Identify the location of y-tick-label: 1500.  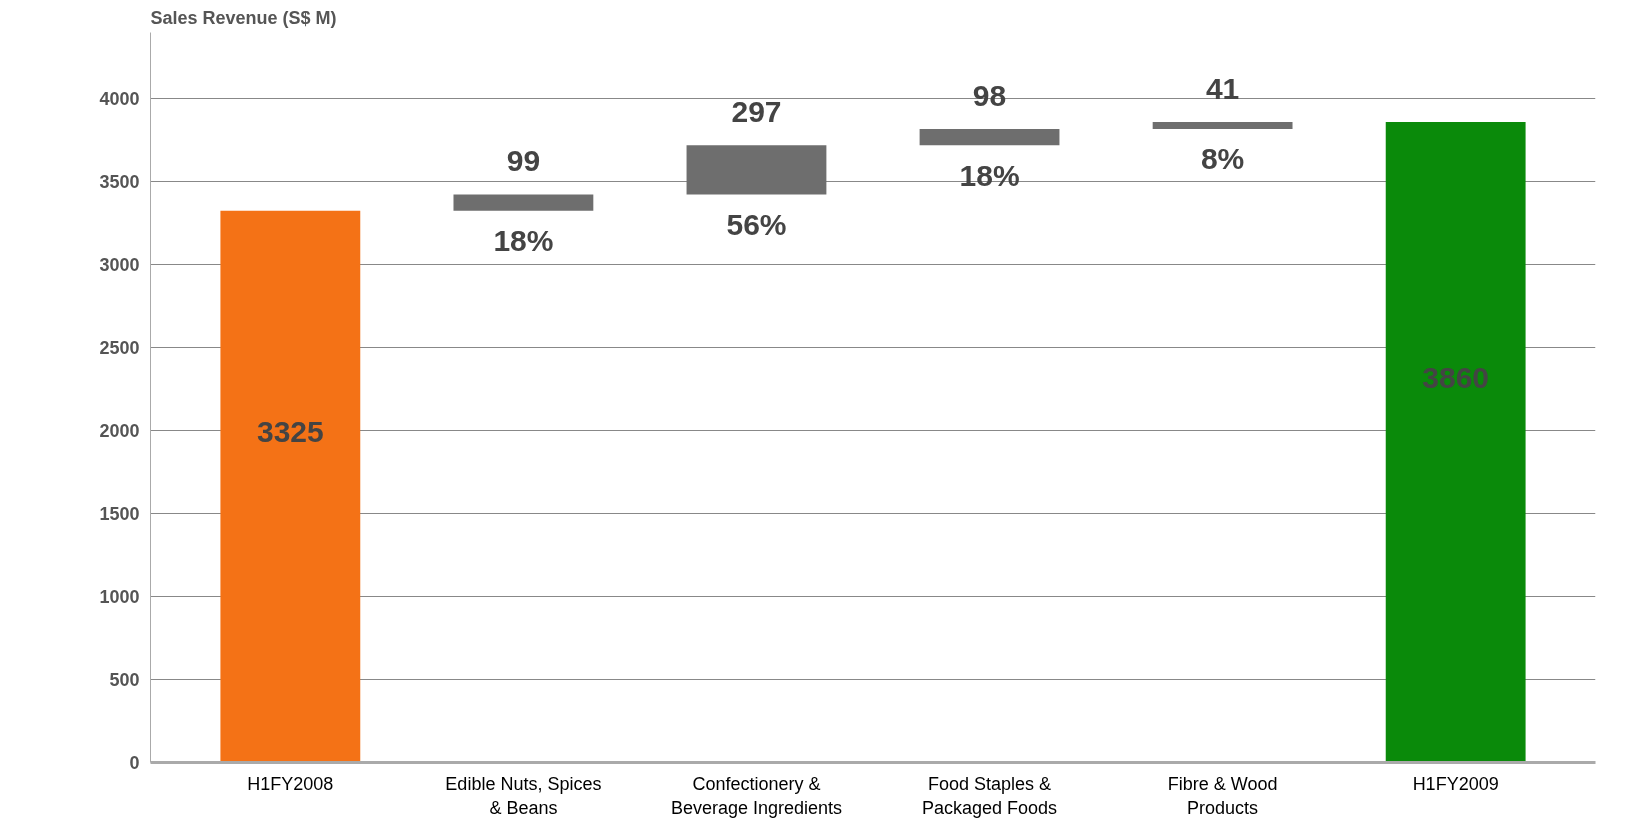
(119, 514).